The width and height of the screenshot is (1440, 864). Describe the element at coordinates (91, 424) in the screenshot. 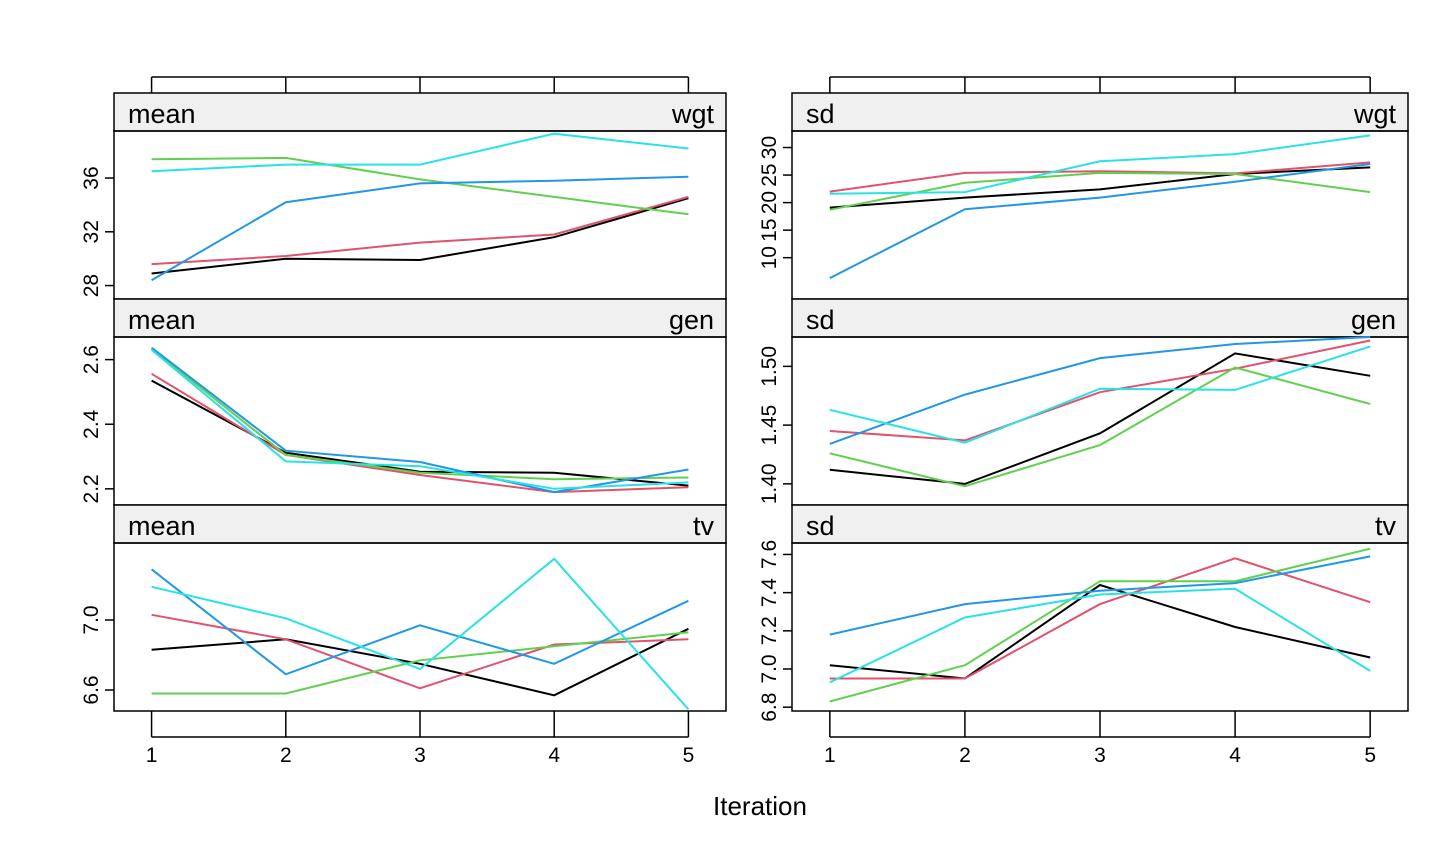

I see `y-tick-label: 2.4` at that location.